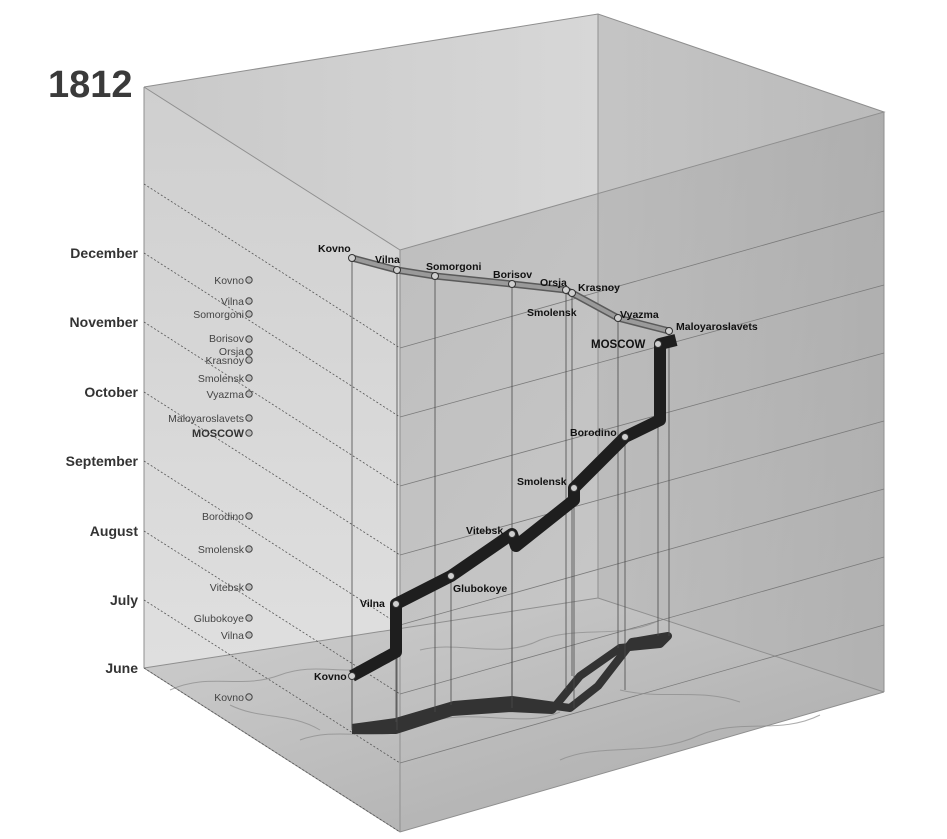 The height and width of the screenshot is (839, 947). I want to click on timeline-item: Maloyaroslavets, so click(210, 419).